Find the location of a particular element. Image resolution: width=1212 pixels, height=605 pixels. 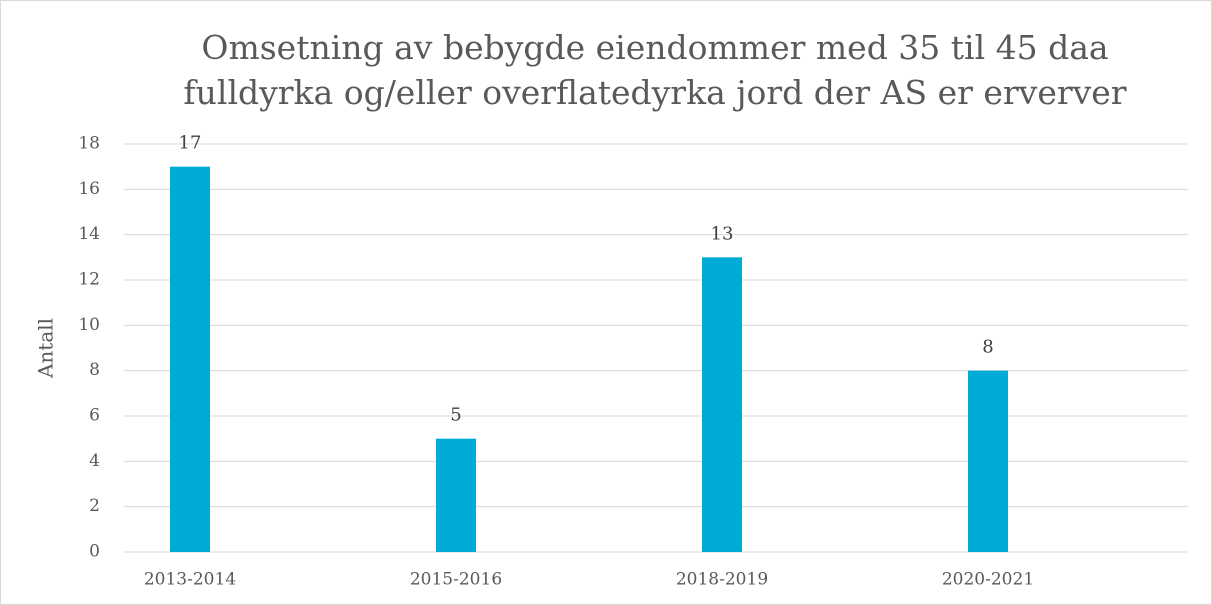

x-tick-label: 2015-2016 is located at coordinates (456, 580).